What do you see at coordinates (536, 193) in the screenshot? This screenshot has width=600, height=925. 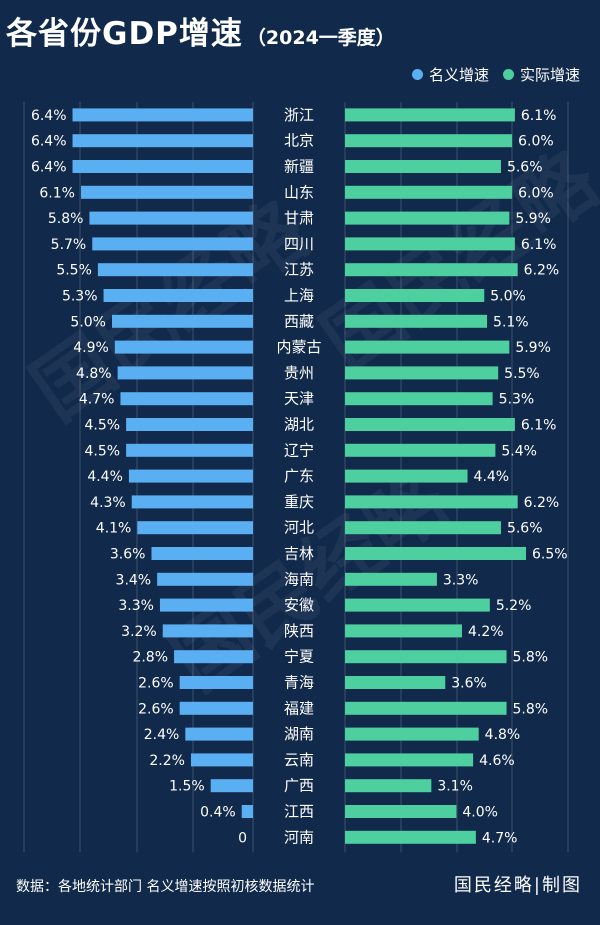 I see `data-label-real: 6.0%` at bounding box center [536, 193].